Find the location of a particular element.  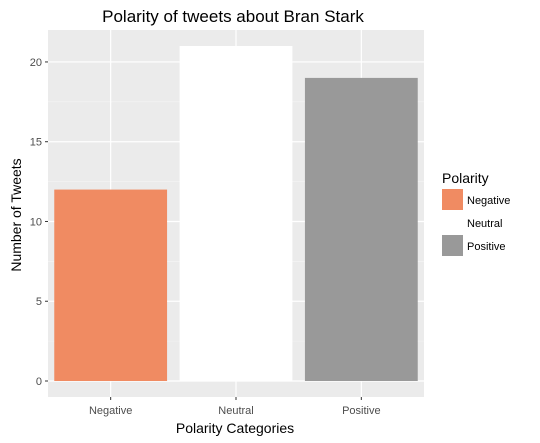

y-axis: 0 5 10 15 20 is located at coordinates (39, 222).